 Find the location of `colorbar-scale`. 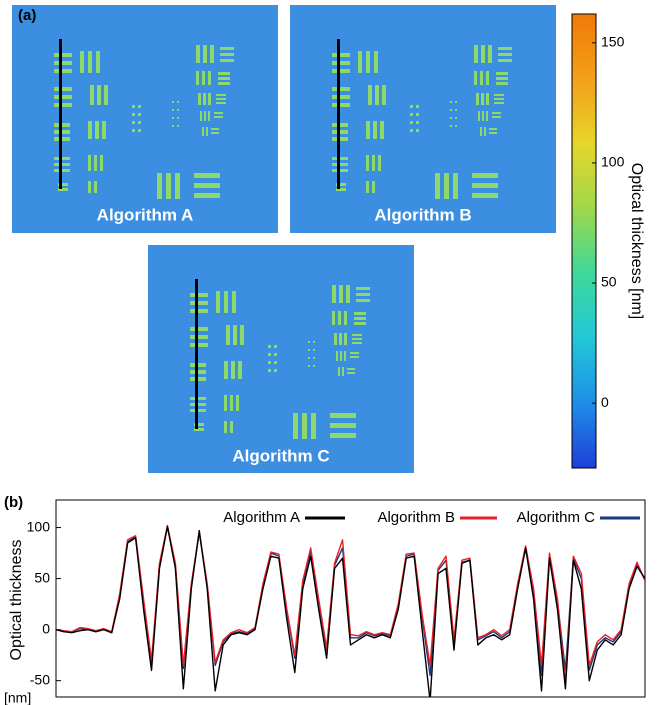

colorbar-scale is located at coordinates (584, 241).